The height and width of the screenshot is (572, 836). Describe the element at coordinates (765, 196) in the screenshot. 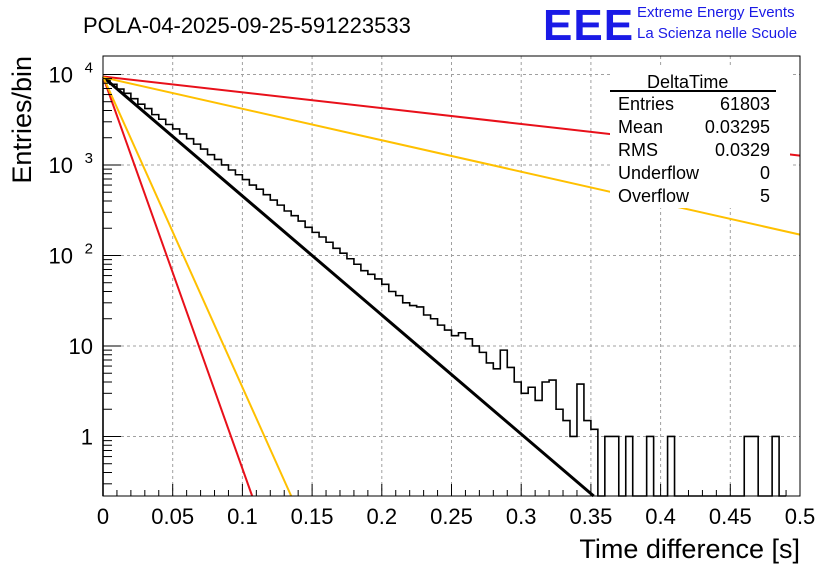

I see `stats-value: 5` at that location.